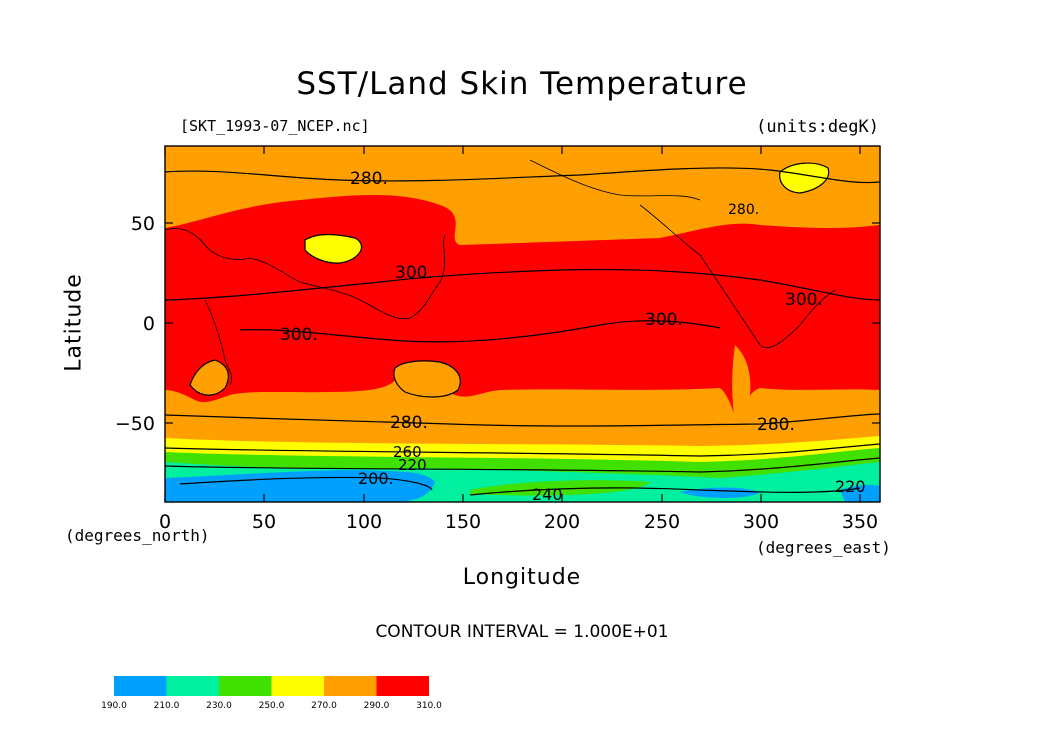  I want to click on colorbar-label: 310.0, so click(429, 706).